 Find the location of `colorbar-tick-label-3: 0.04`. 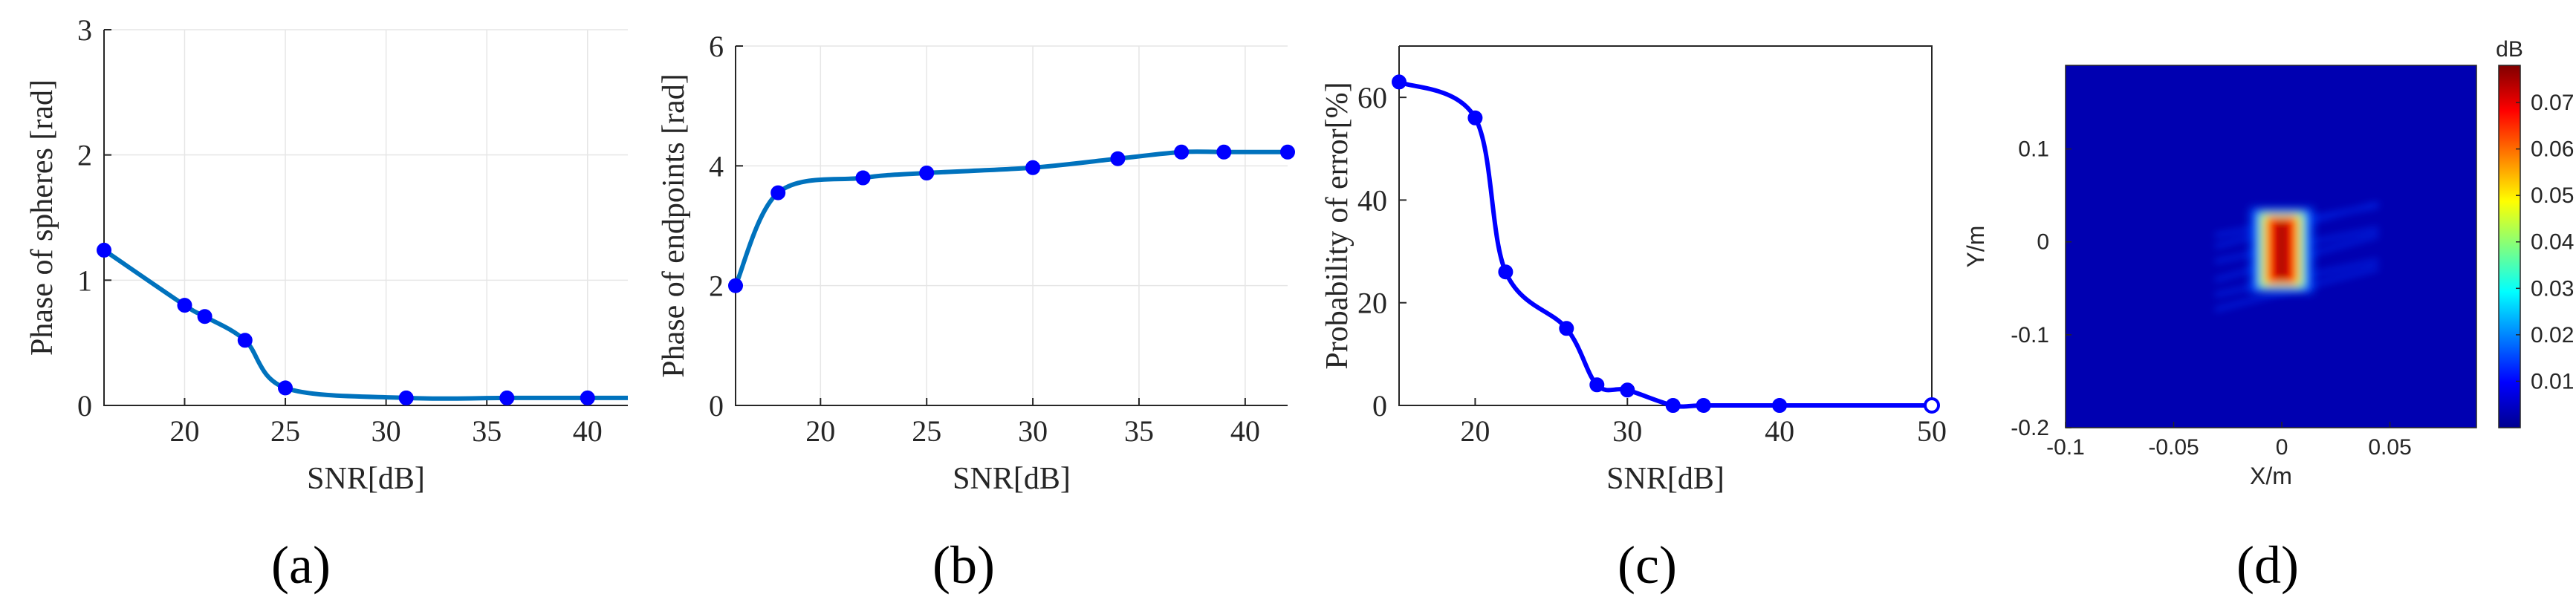

colorbar-tick-label-3: 0.04 is located at coordinates (2552, 243).